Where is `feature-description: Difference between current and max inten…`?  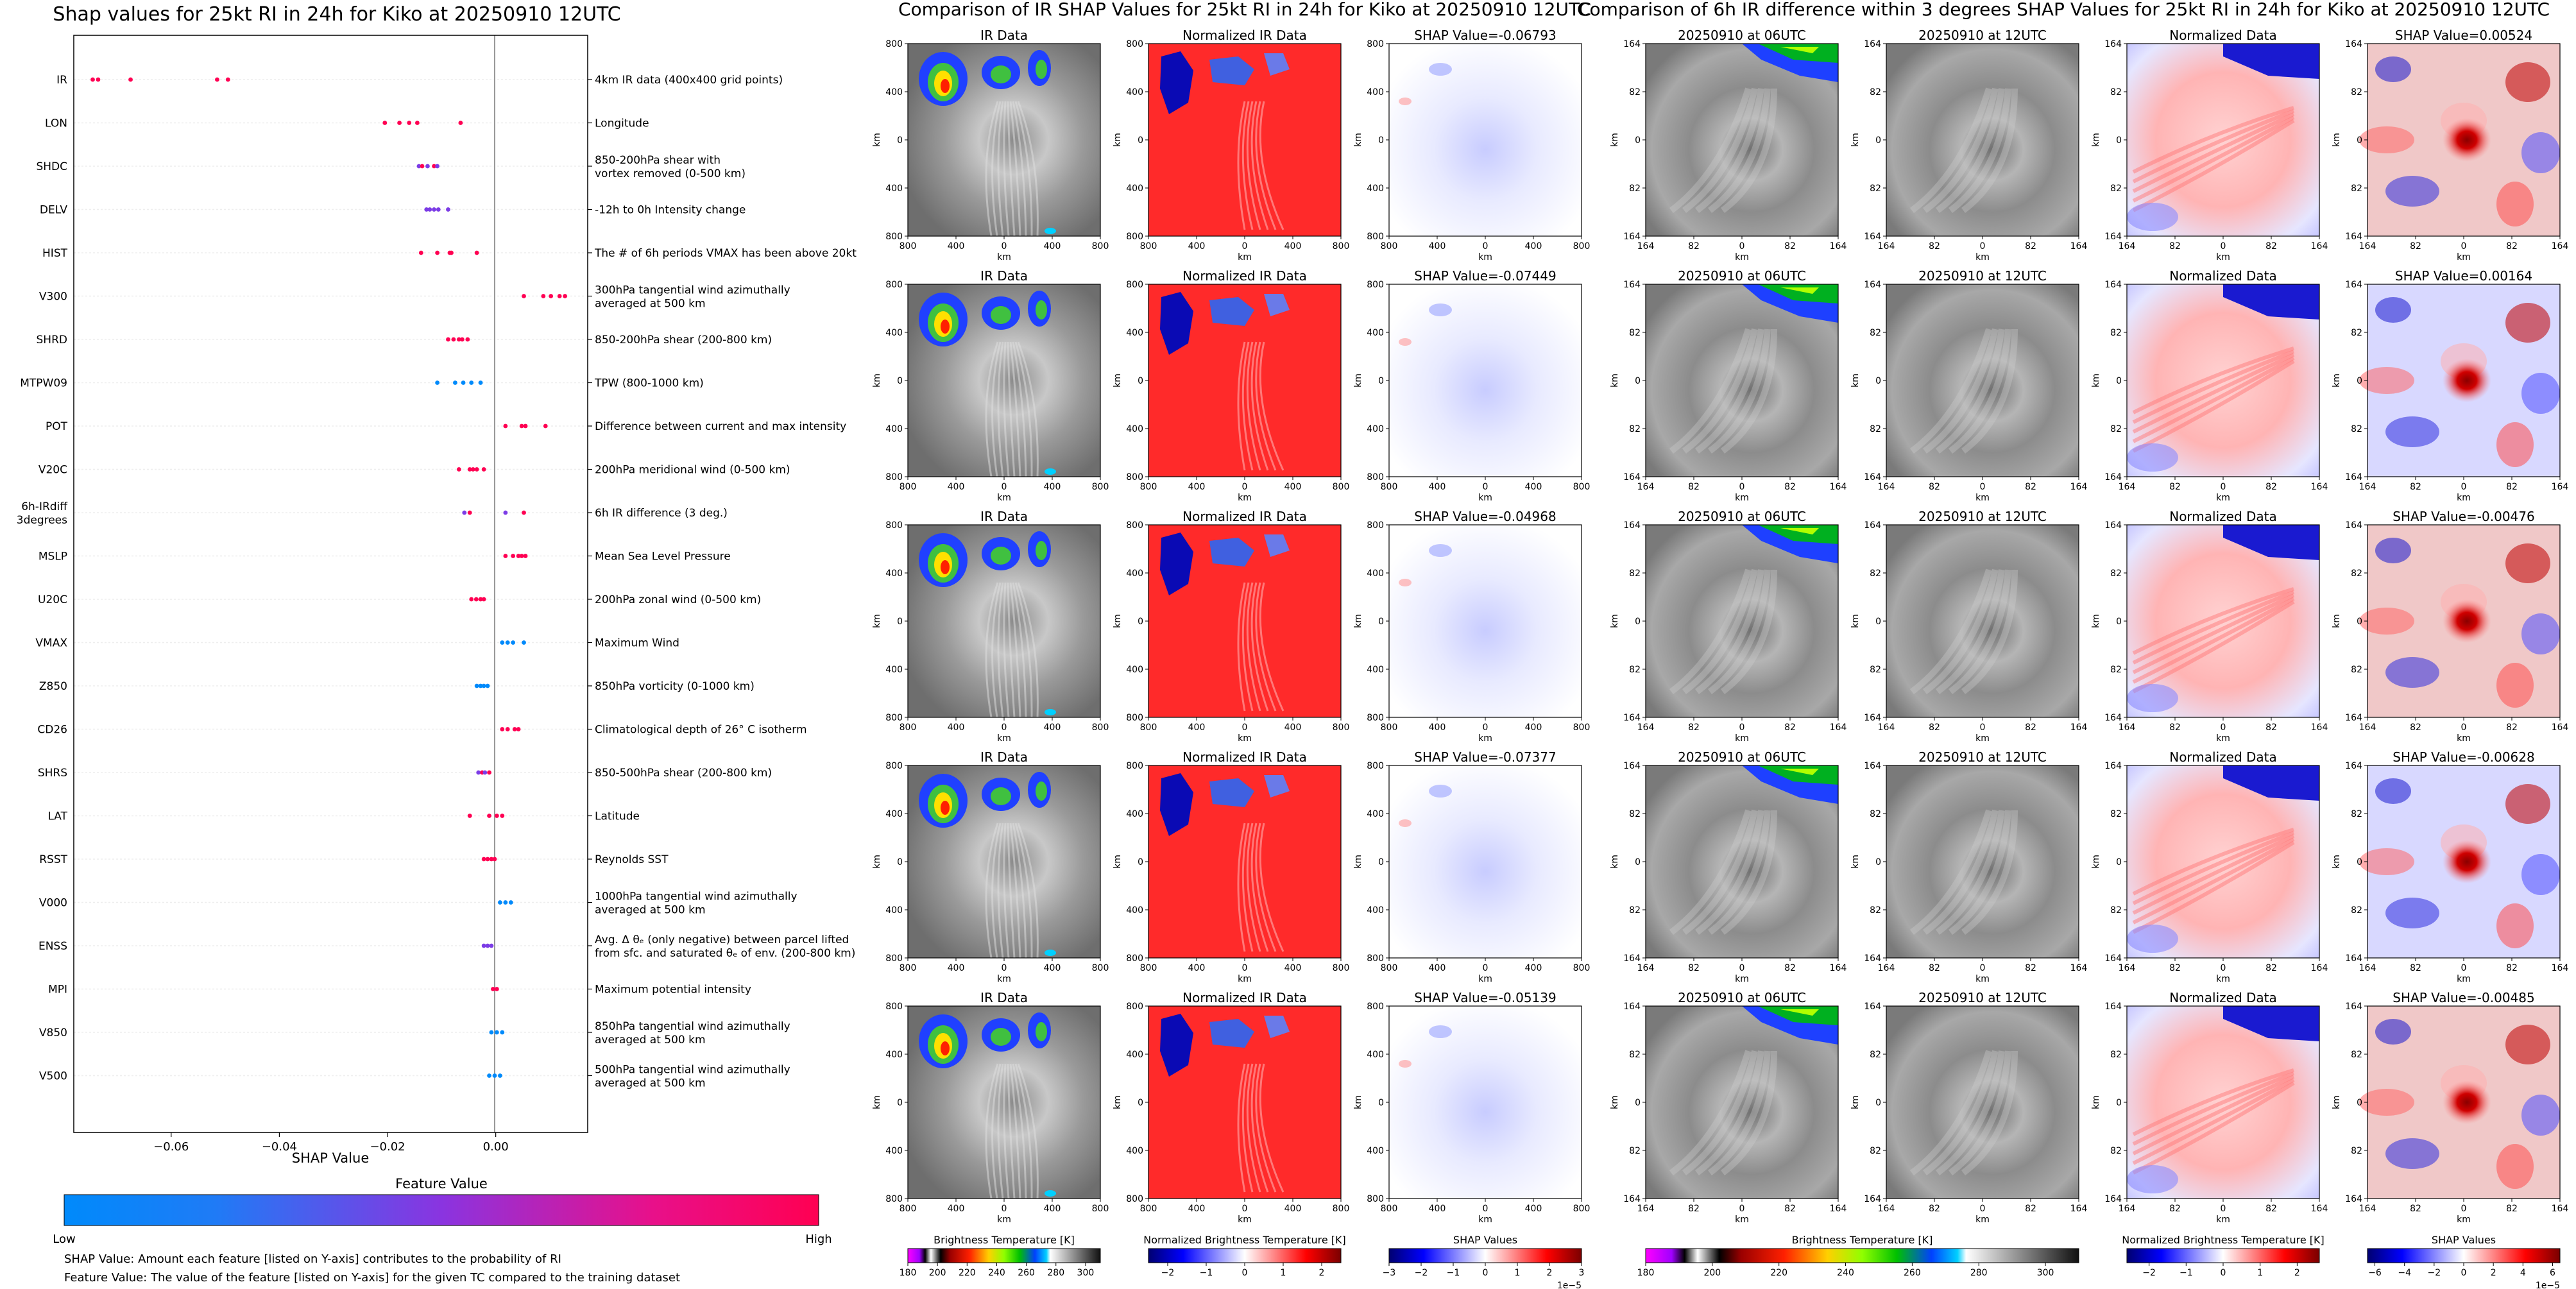 feature-description: Difference between current and max inten… is located at coordinates (720, 426).